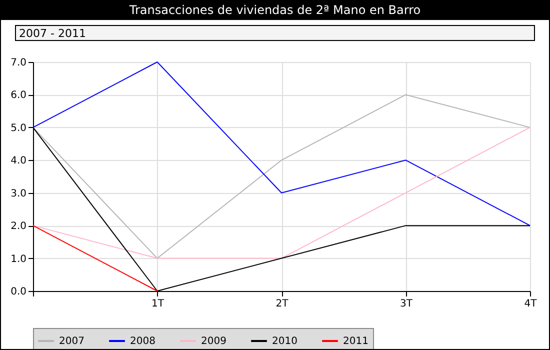 Image resolution: width=550 pixels, height=350 pixels. Describe the element at coordinates (18, 128) in the screenshot. I see `y-tick-label: 5.0` at that location.